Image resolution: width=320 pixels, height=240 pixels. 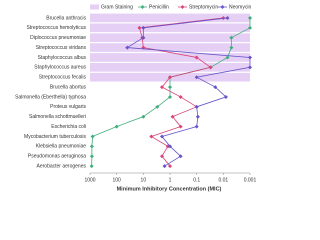 What do you see at coordinates (61, 147) in the screenshot?
I see `y-tick-label: Klebsiella pneumoniae` at bounding box center [61, 147].